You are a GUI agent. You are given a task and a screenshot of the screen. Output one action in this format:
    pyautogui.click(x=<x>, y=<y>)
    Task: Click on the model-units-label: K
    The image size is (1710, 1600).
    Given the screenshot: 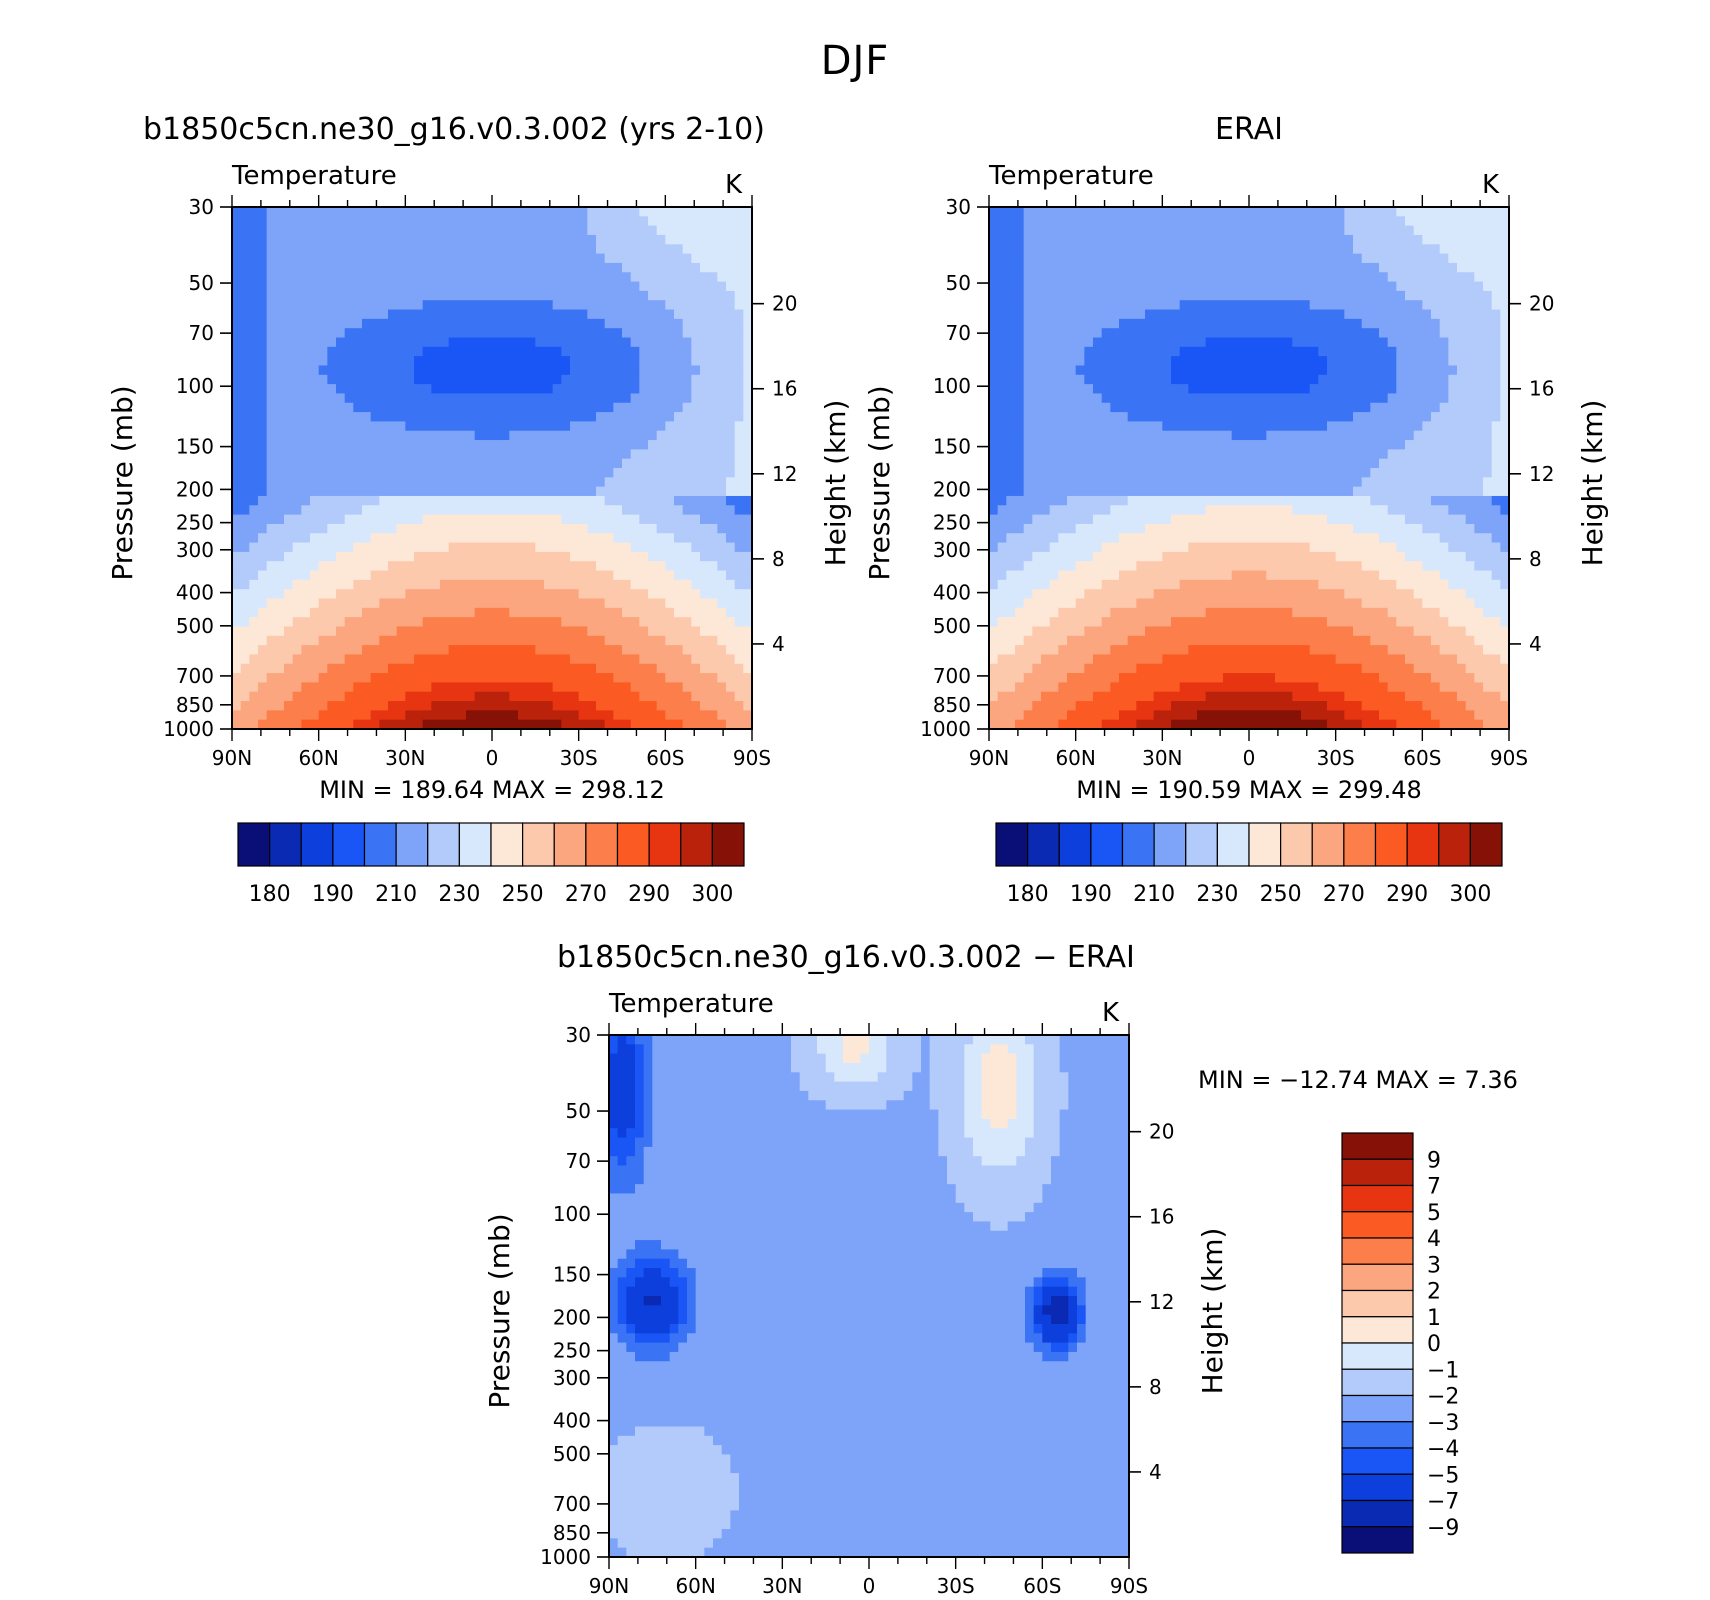 What is the action you would take?
    pyautogui.click(x=734, y=185)
    